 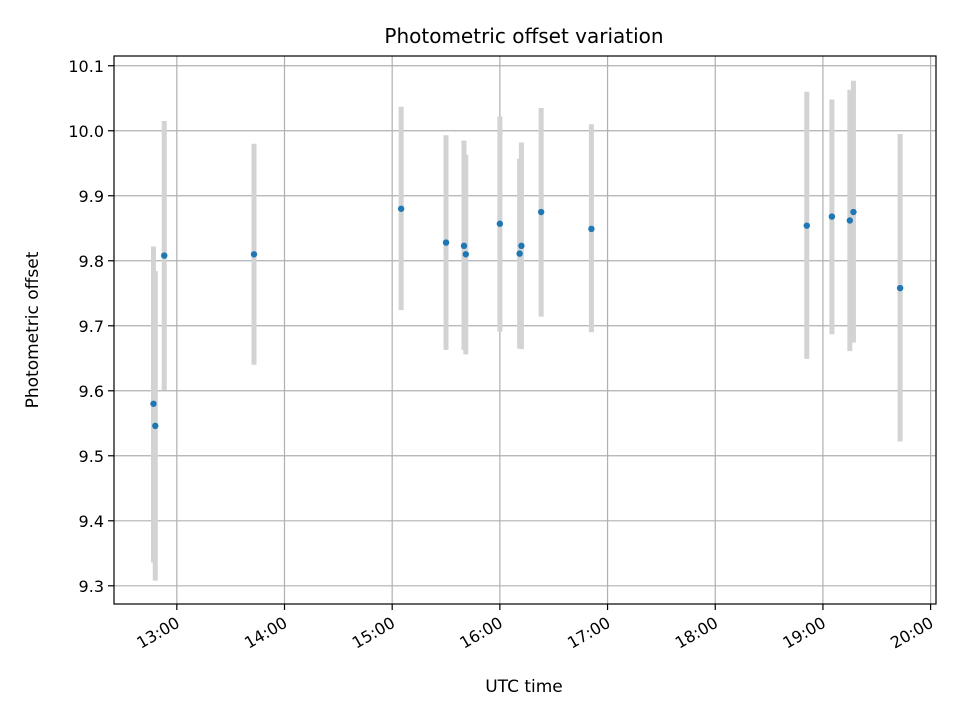 I want to click on y-axis-ticks: 9.3 9.4 9.5 9.6 9.7 9.8 9.9 10.0 10.1, so click(x=91, y=326).